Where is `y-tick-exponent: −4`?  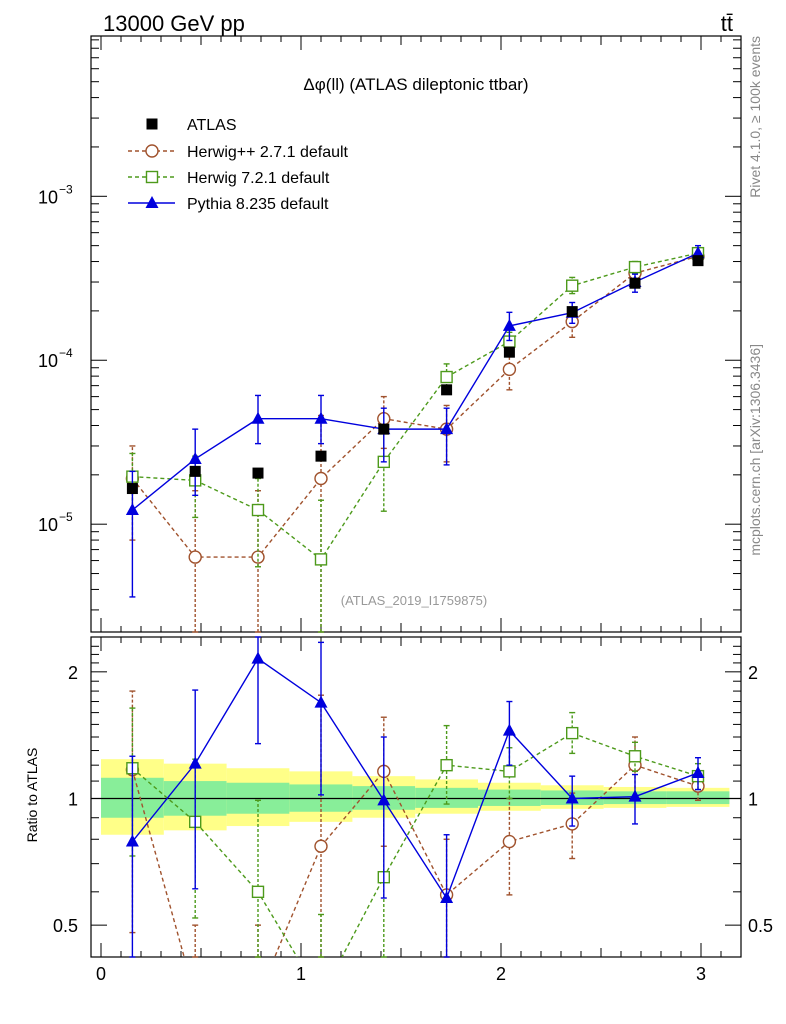 y-tick-exponent: −4 is located at coordinates (66, 353).